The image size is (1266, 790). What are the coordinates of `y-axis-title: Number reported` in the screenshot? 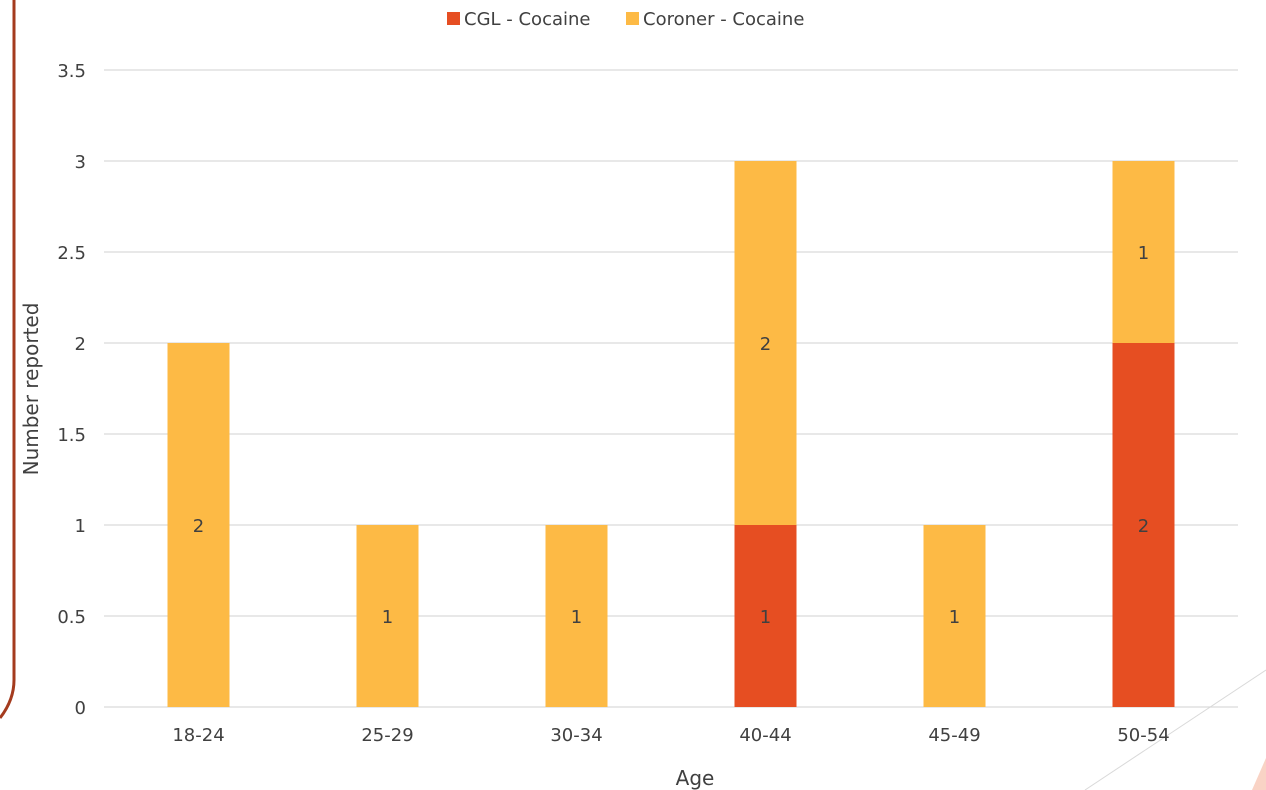 It's located at (31, 389).